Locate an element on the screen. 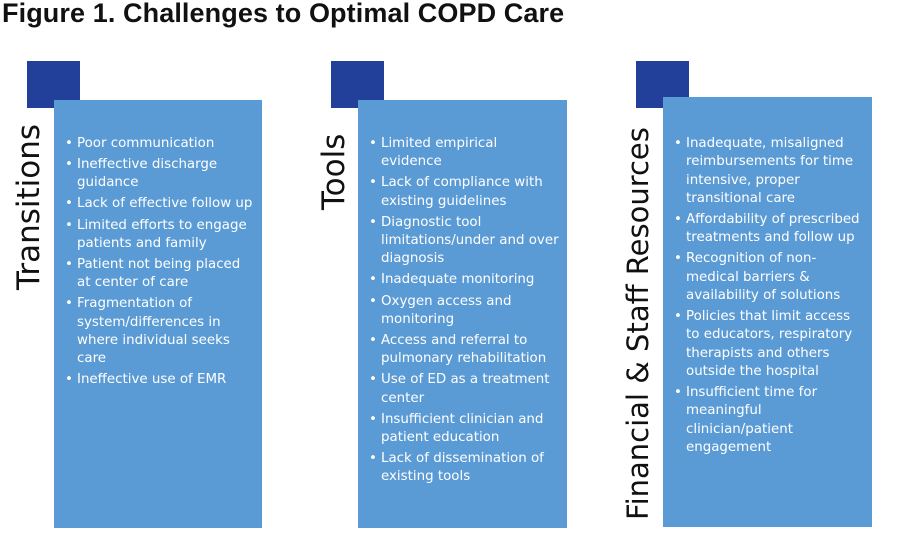 The width and height of the screenshot is (900, 538). list-item: Oxygen access and monitoring is located at coordinates (464, 311).